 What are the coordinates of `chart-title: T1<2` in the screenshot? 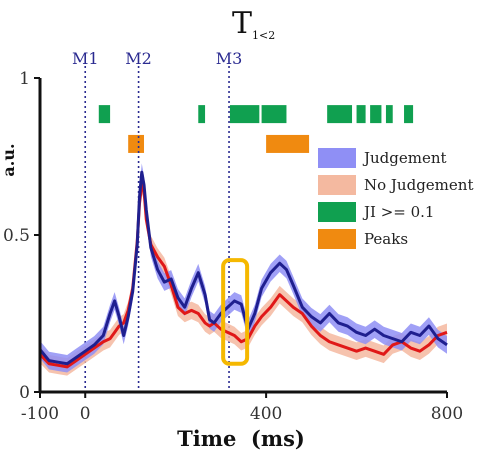 It's located at (253, 24).